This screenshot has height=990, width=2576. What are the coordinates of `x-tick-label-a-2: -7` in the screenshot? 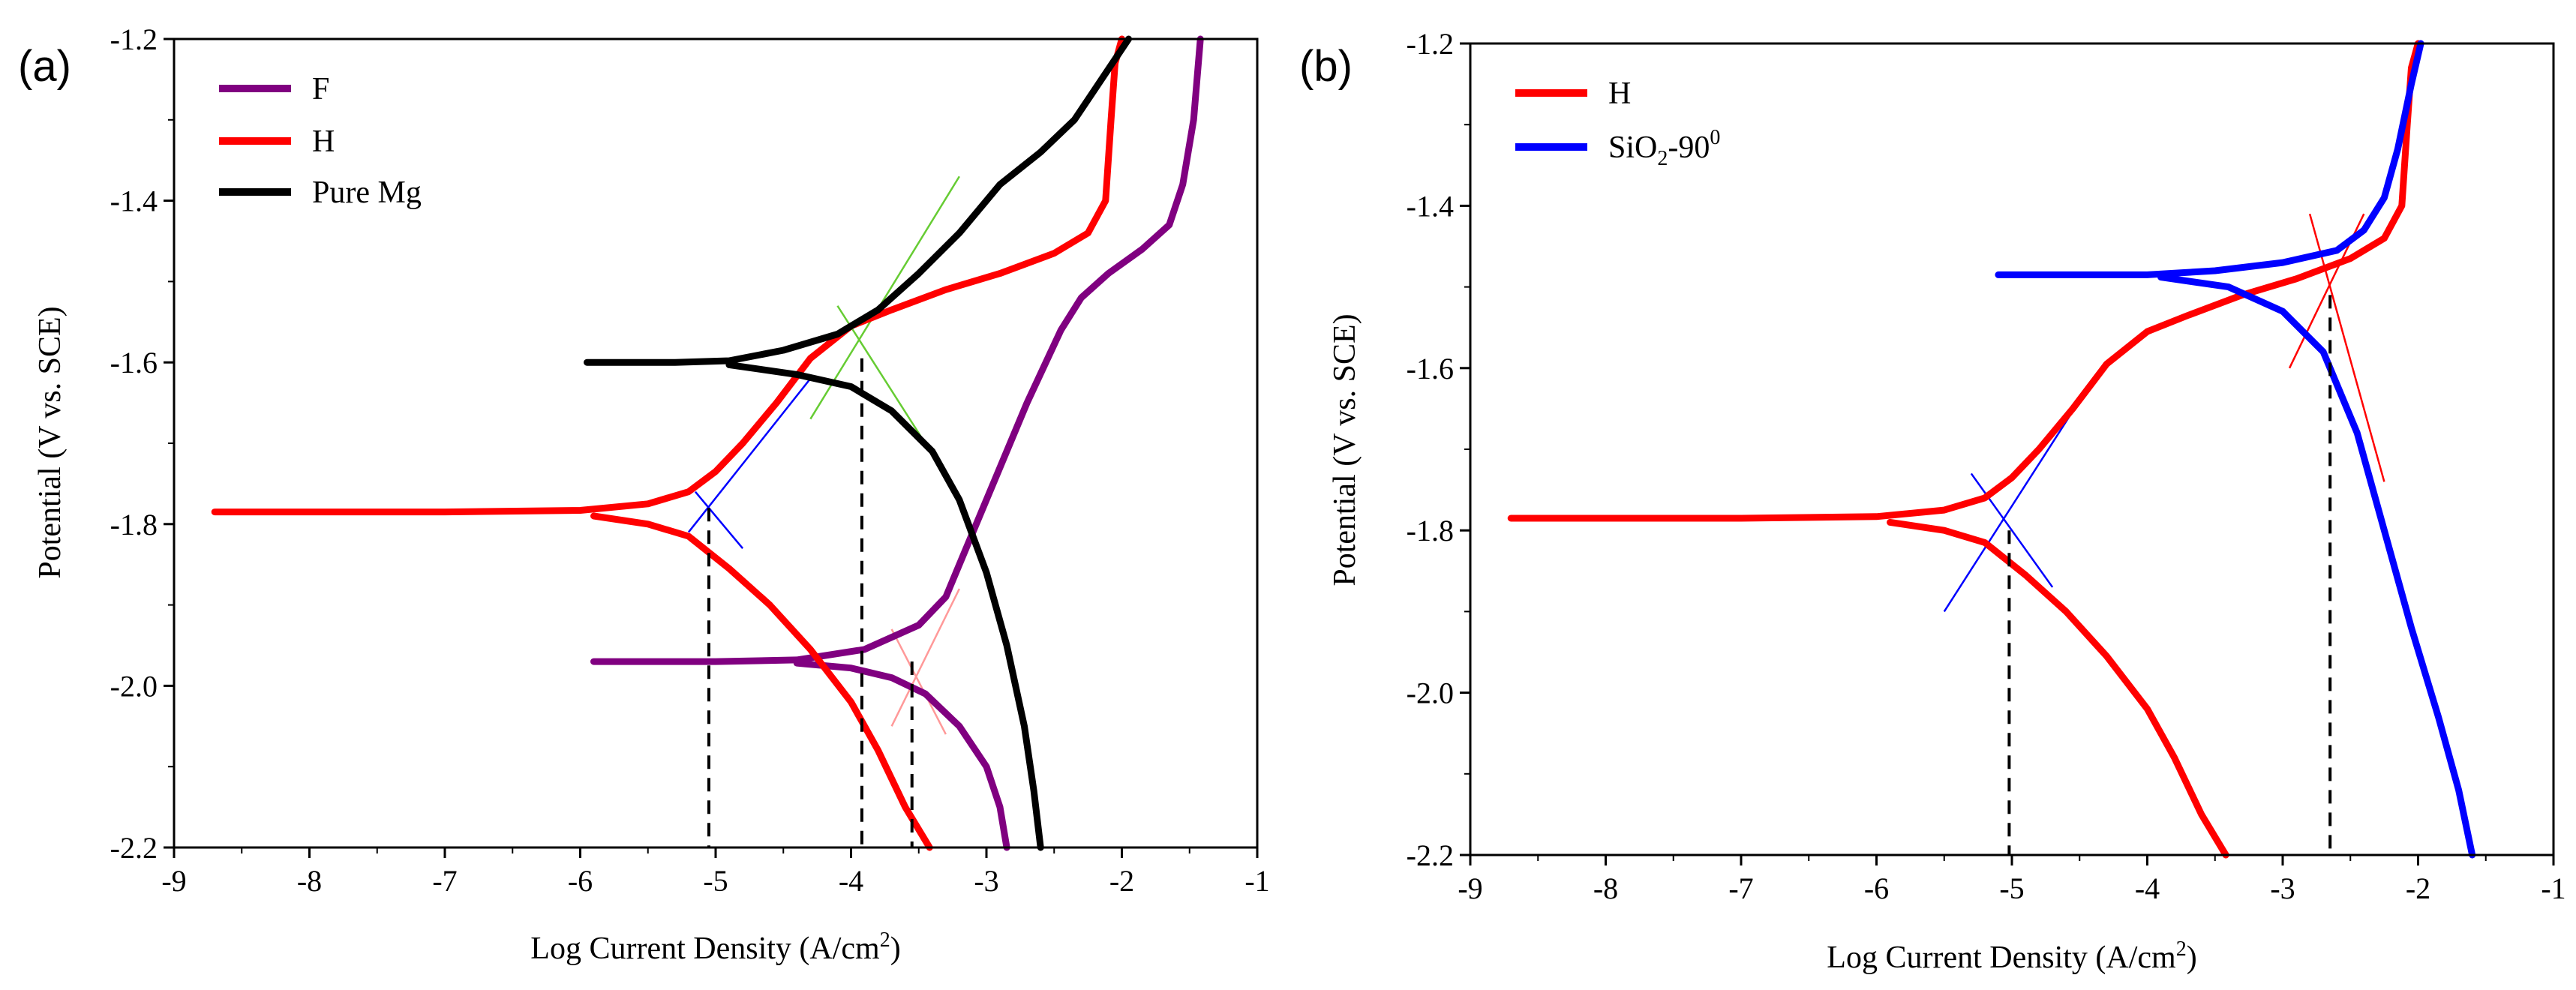 It's located at (444, 881).